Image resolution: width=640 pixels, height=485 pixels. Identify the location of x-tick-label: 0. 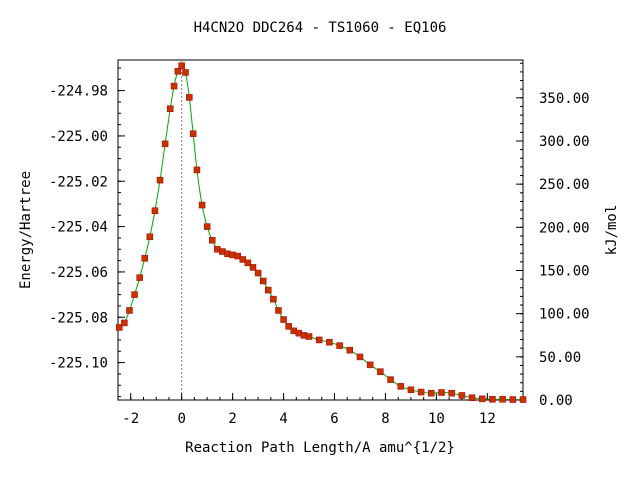
(181, 419).